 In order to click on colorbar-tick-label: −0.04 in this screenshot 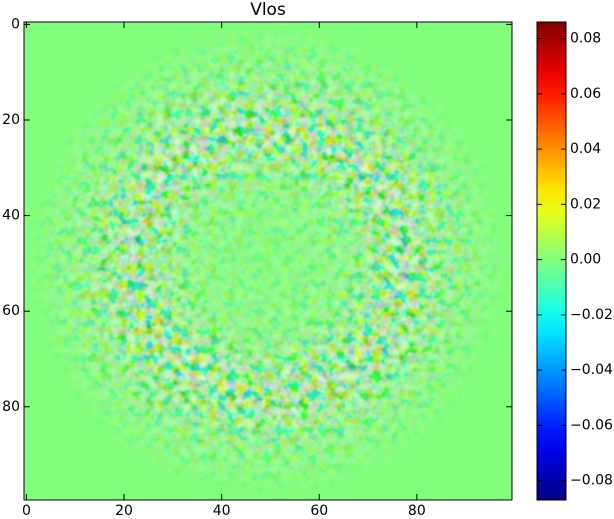, I will do `click(591, 370)`.